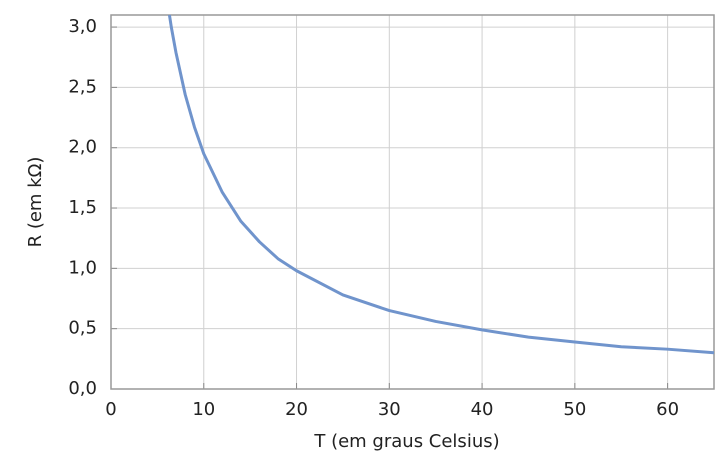 This screenshot has height=472, width=728. Describe the element at coordinates (203, 409) in the screenshot. I see `x-tick-label: 10` at that location.